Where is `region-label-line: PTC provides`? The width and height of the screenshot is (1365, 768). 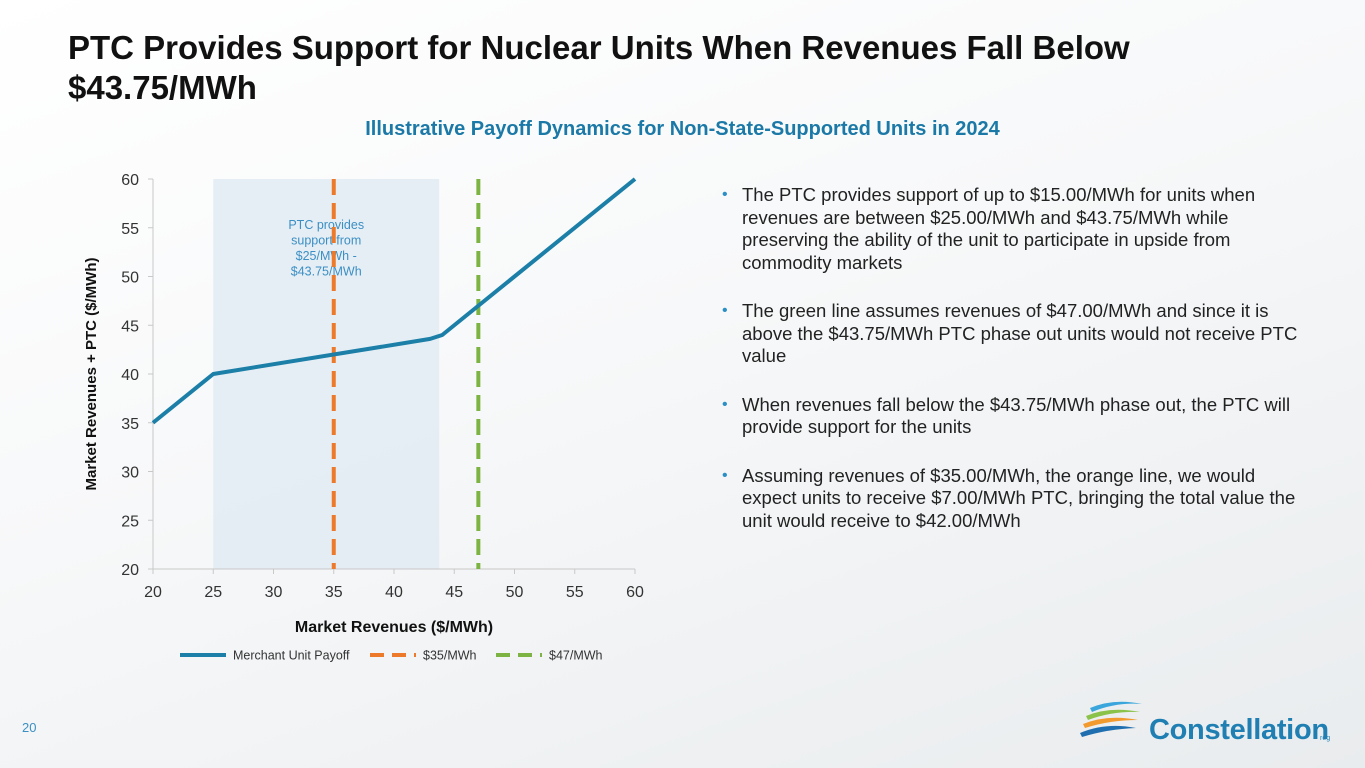 region-label-line: PTC provides is located at coordinates (326, 225).